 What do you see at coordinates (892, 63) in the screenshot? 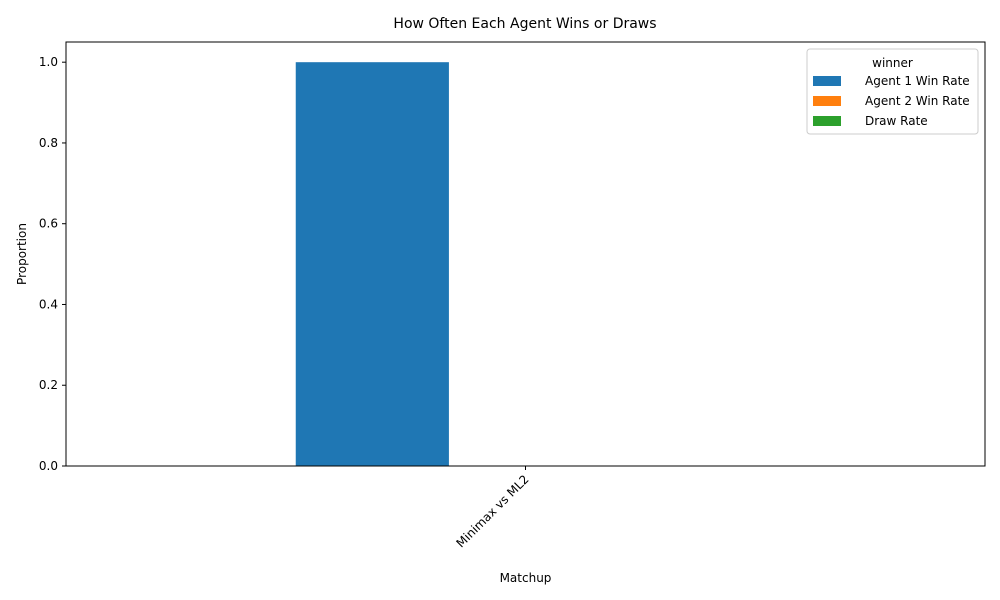
I see `legend-title: winner` at bounding box center [892, 63].